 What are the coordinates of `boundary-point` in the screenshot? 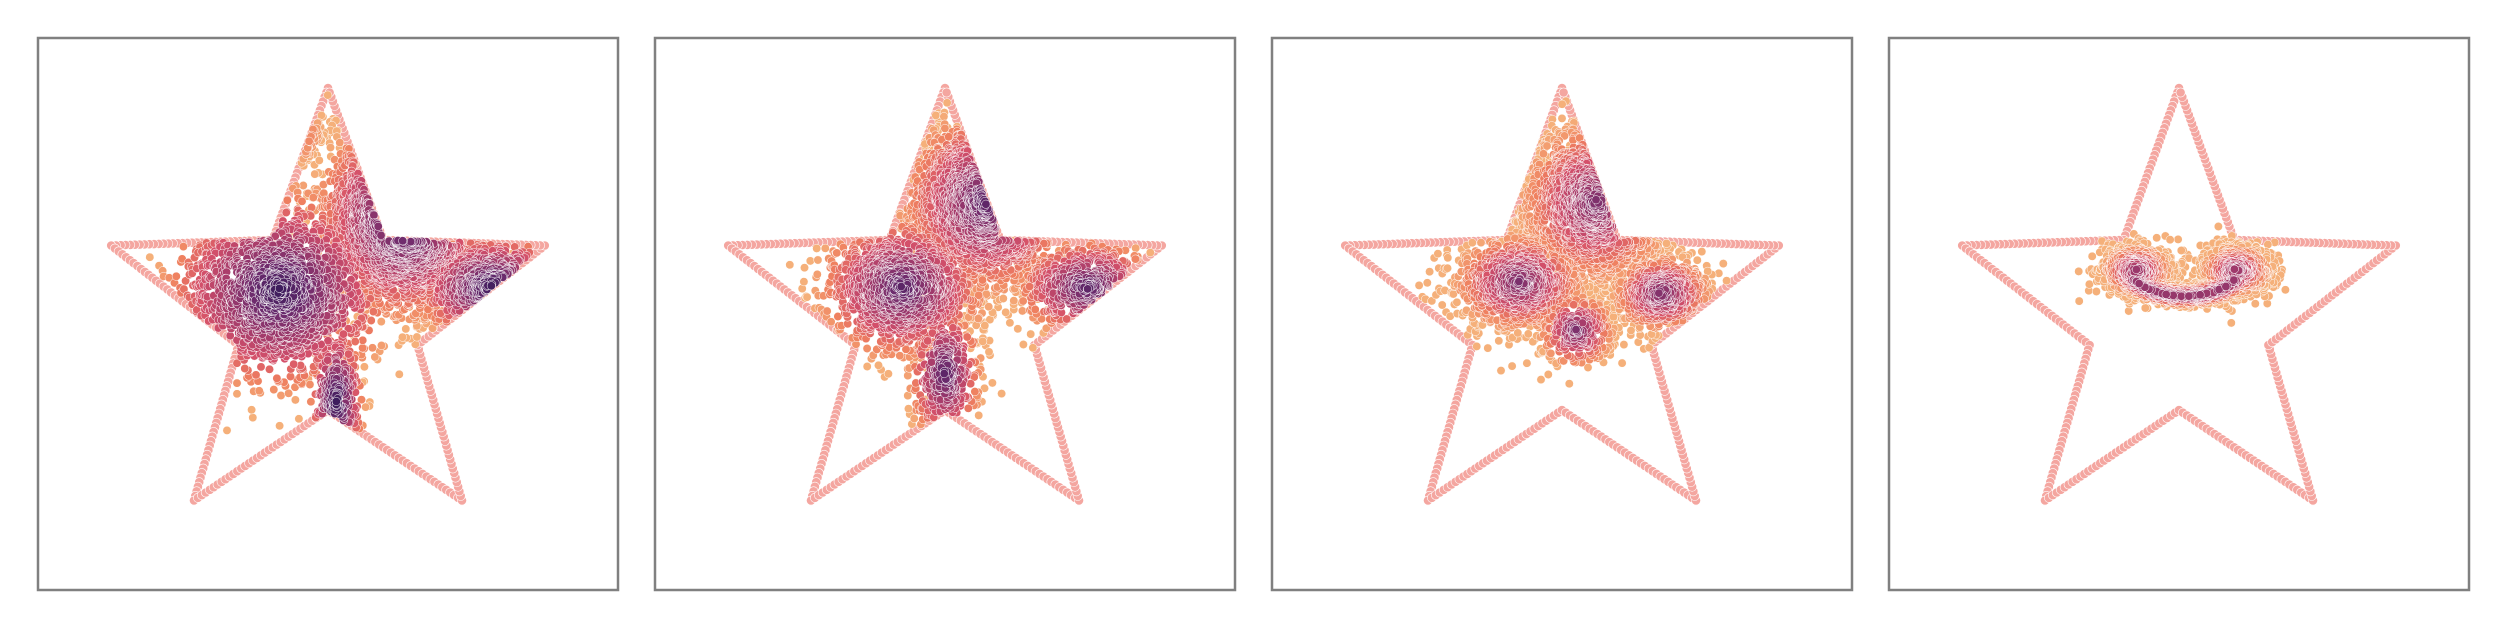 It's located at (946, 92).